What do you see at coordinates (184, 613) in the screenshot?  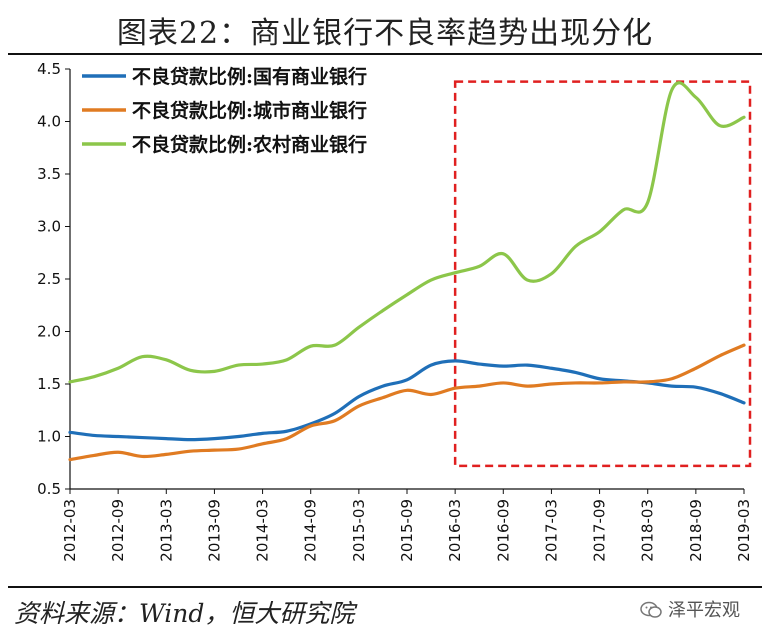 I see `source-note: 资料来源：Wind，恒大研究院` at bounding box center [184, 613].